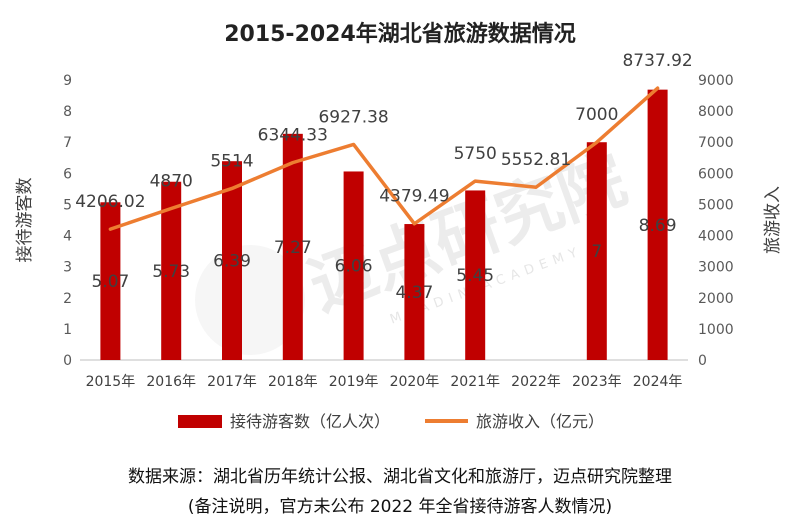 This screenshot has height=524, width=800. I want to click on y-tick-label: 2, so click(67, 299).